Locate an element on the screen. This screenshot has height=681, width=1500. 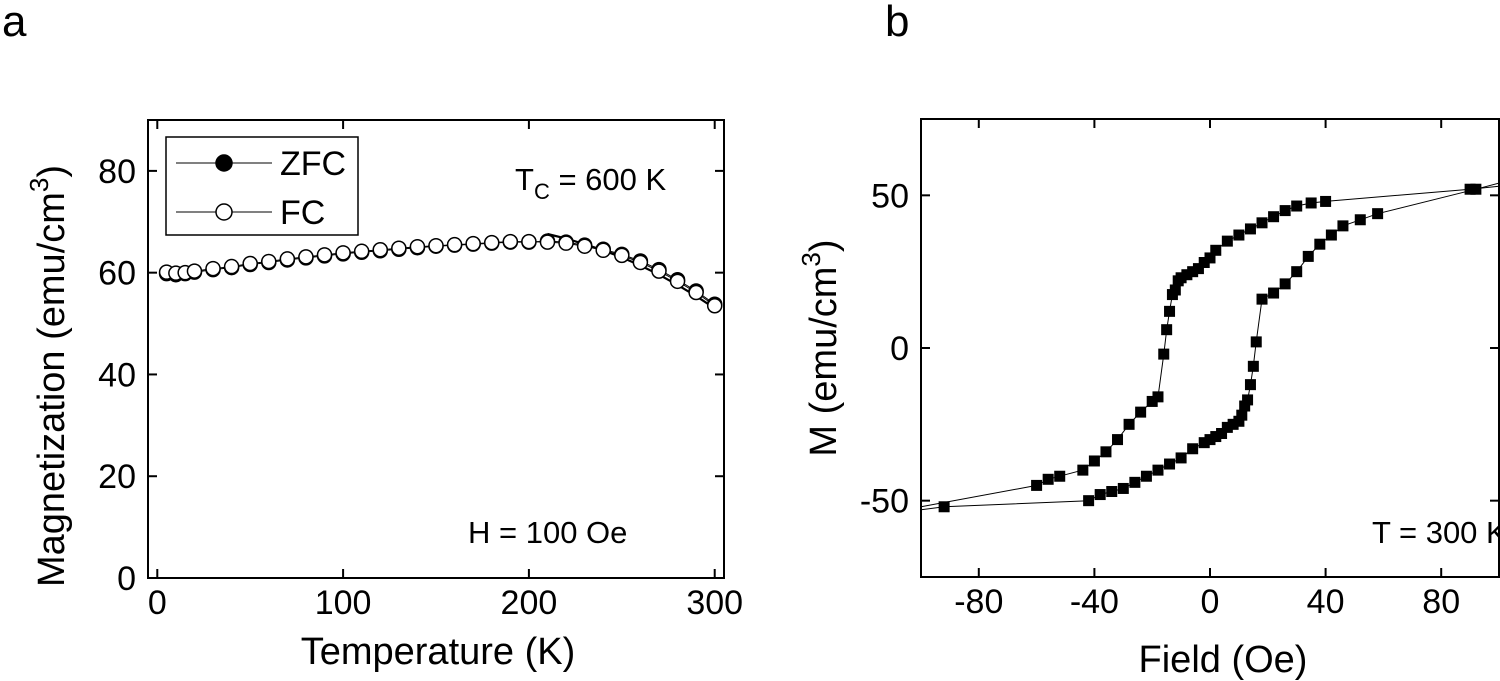
panel-b-y-tick-label: 50 is located at coordinates (890, 196).